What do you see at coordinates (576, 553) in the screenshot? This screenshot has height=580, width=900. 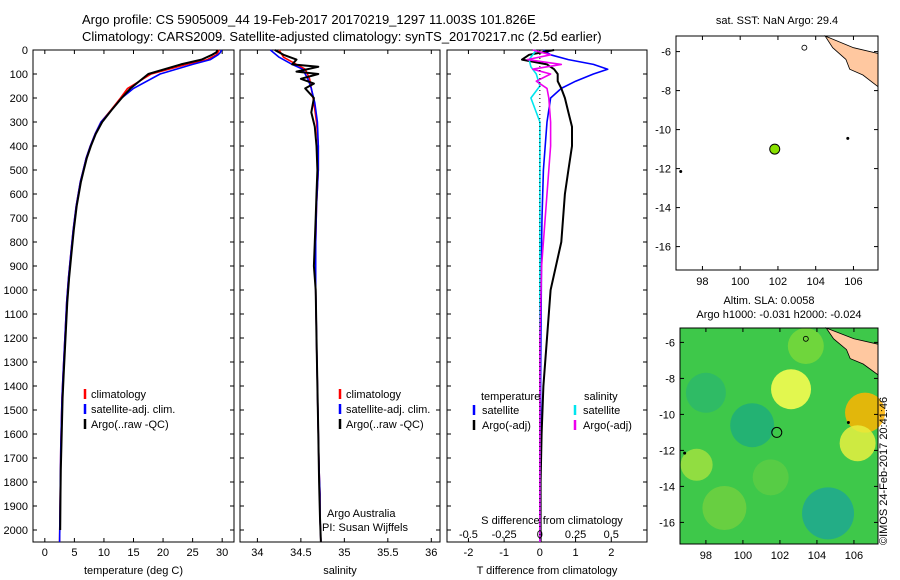 I see `x-tick-label: 1` at bounding box center [576, 553].